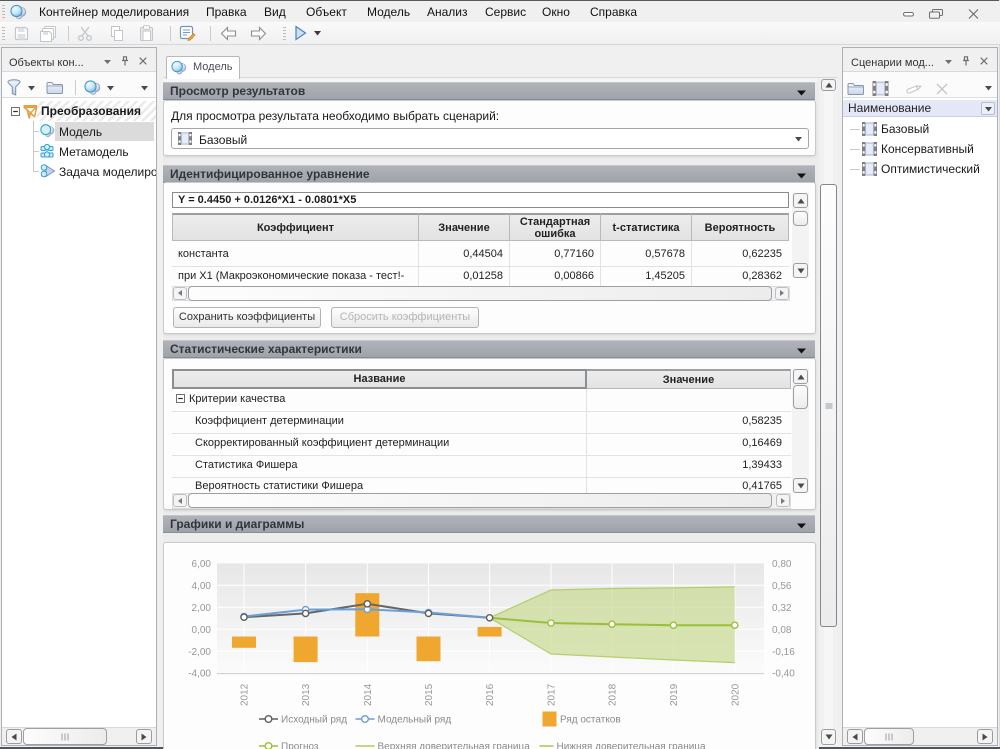 This screenshot has width=1000, height=749. What do you see at coordinates (245, 694) in the screenshot?
I see `svg-text: 2012` at bounding box center [245, 694].